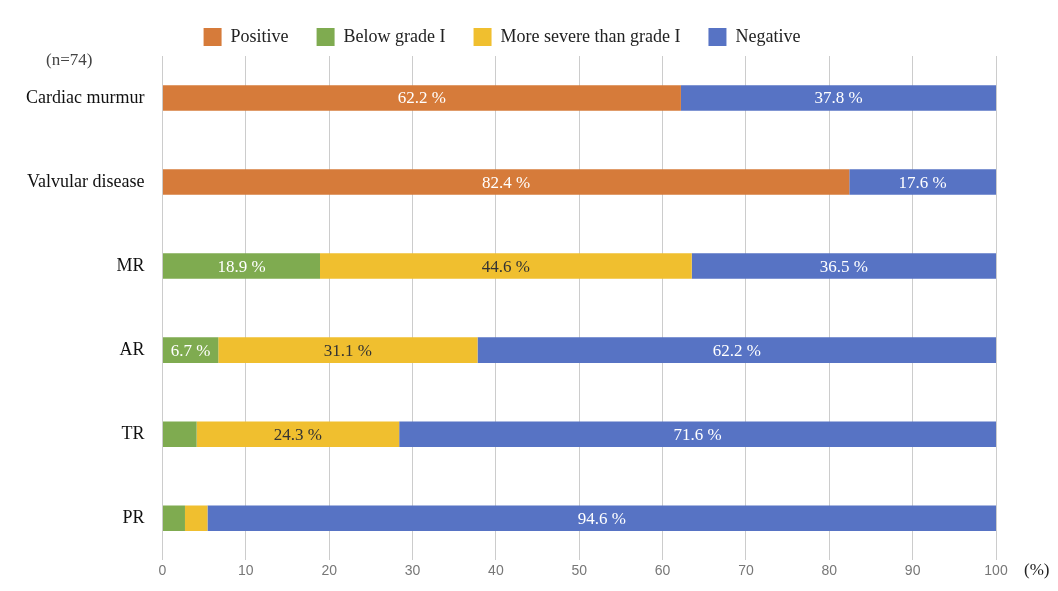 The width and height of the screenshot is (1058, 591). I want to click on data-label: 44.6 %, so click(505, 266).